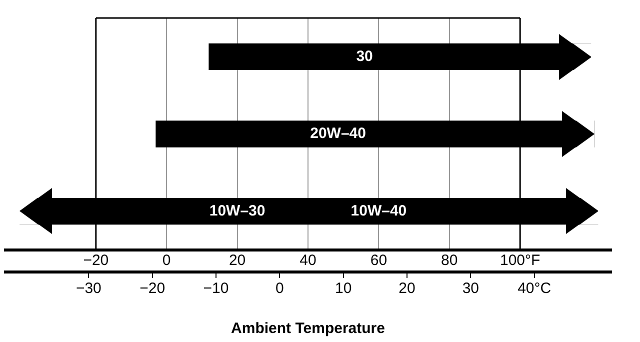 The width and height of the screenshot is (640, 342). I want to click on x2-tick-label: 10, so click(343, 289).